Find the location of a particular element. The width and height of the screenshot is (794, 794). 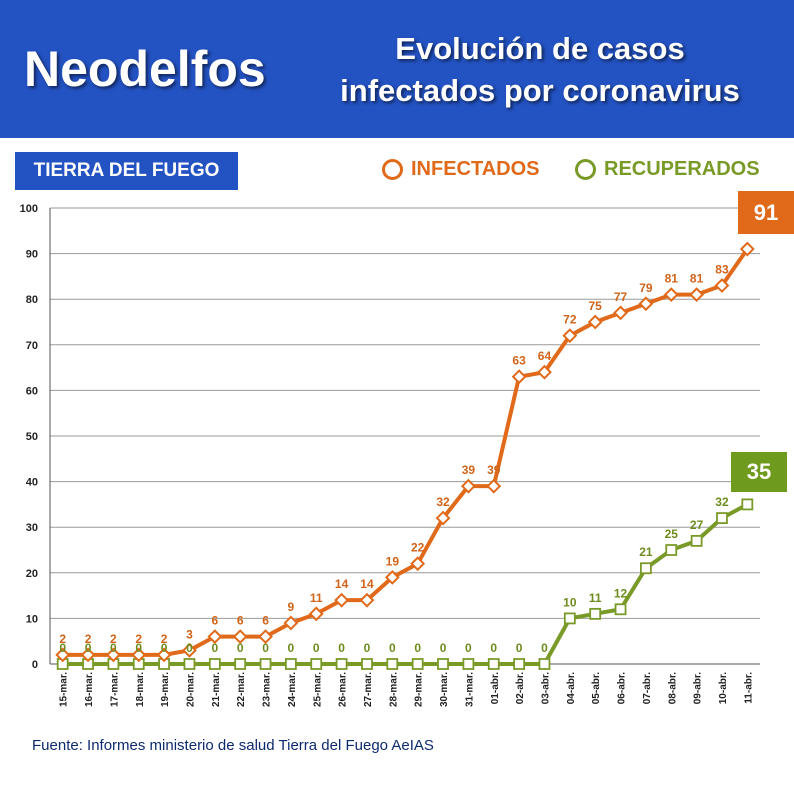

y-tick-label: 80 is located at coordinates (32, 300).